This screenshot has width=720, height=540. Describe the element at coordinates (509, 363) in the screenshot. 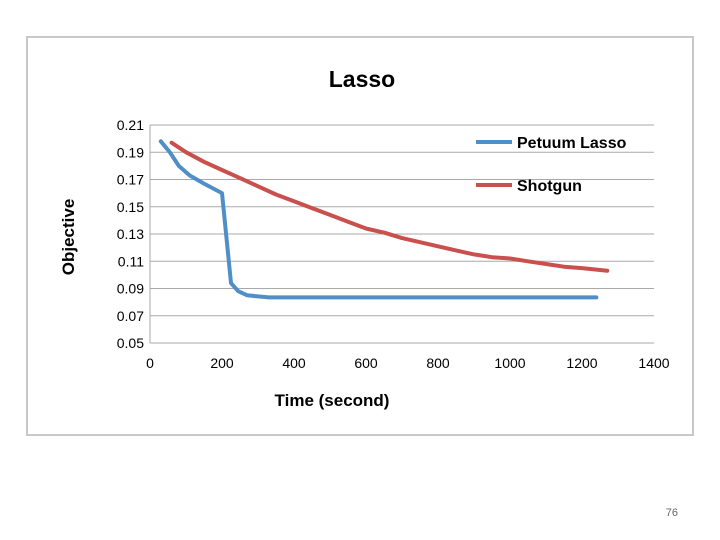

I see `x-tick-label: 1000` at that location.